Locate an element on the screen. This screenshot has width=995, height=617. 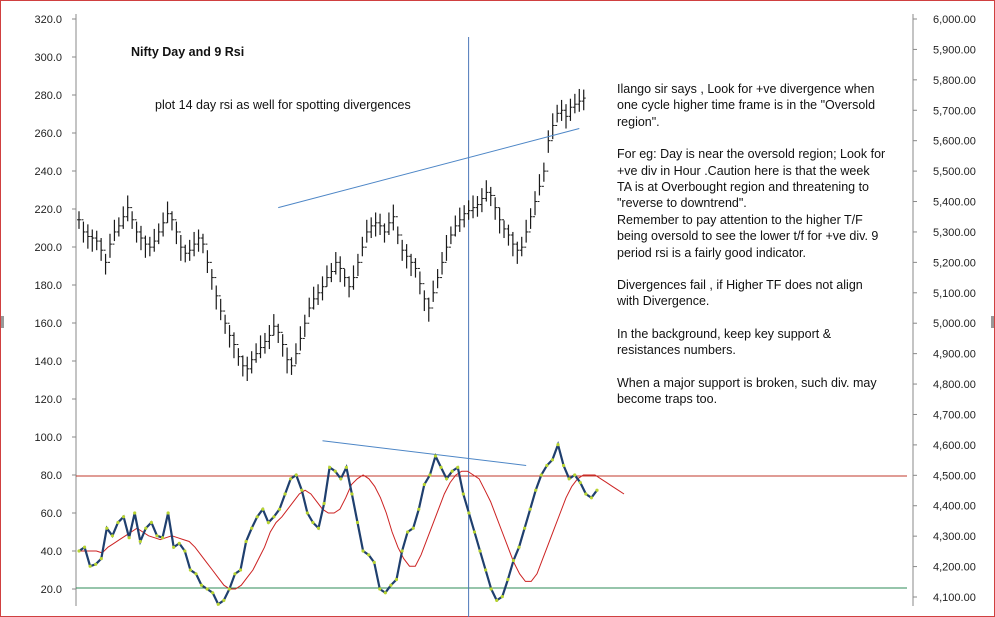
trendline-rsi is located at coordinates (424, 453).